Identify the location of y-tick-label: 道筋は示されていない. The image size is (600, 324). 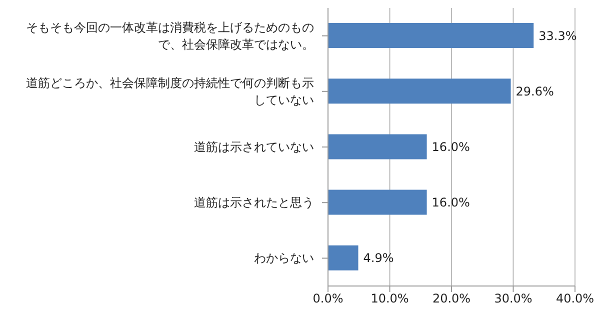
(254, 147).